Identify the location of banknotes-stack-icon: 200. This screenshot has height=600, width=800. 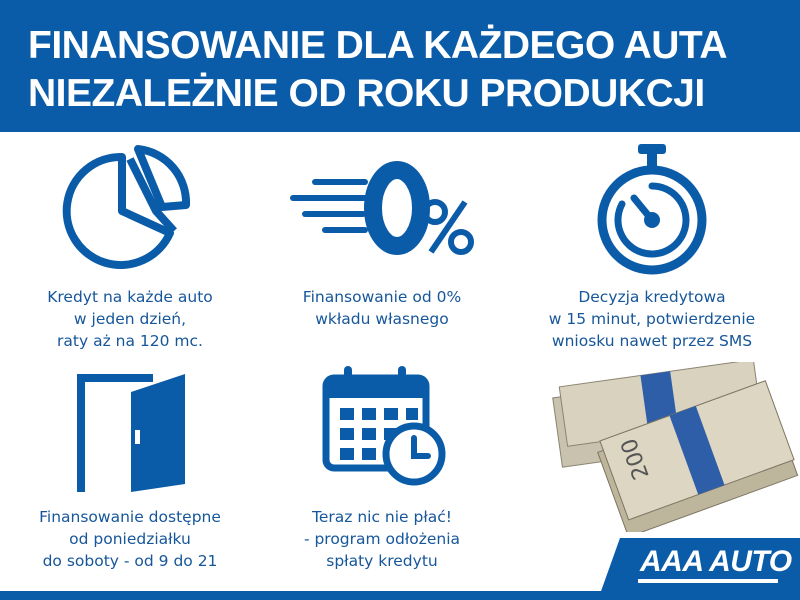
(675, 447).